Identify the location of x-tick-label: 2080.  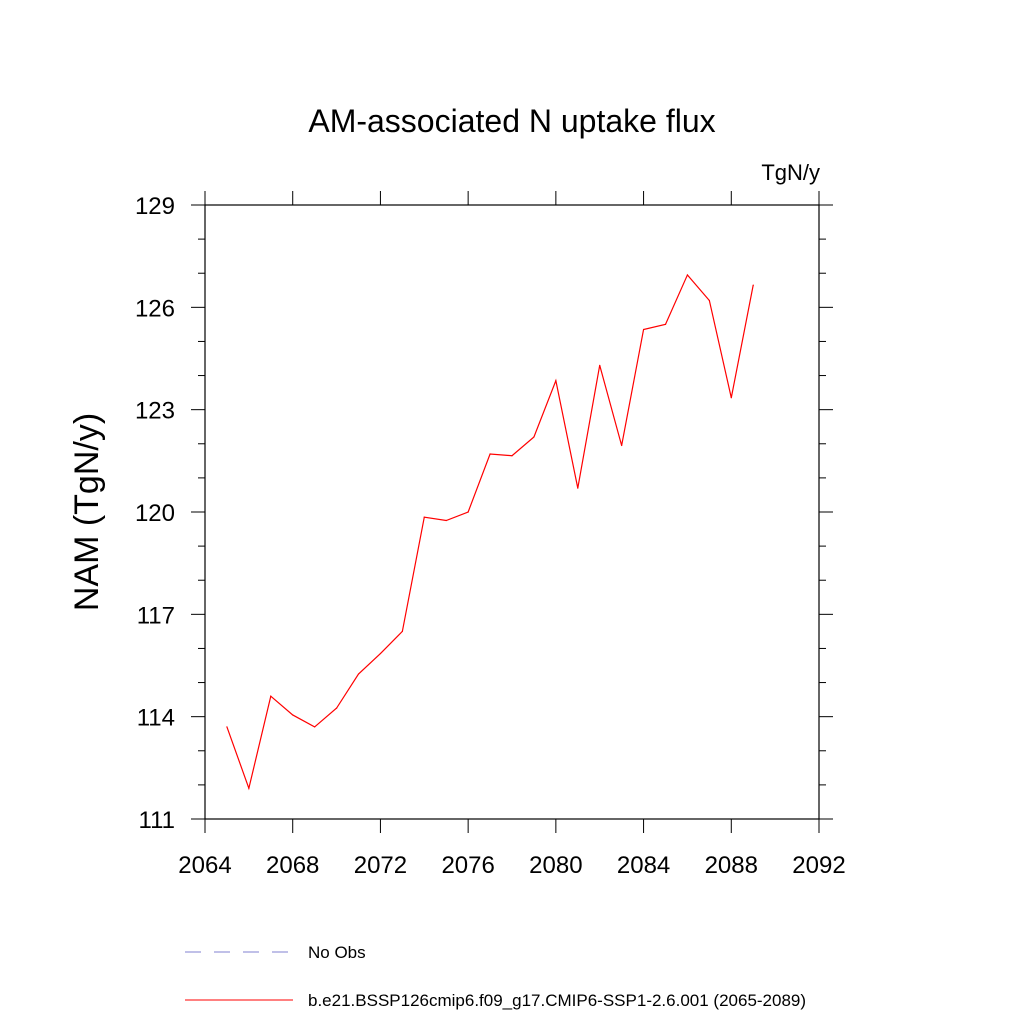
(555, 865).